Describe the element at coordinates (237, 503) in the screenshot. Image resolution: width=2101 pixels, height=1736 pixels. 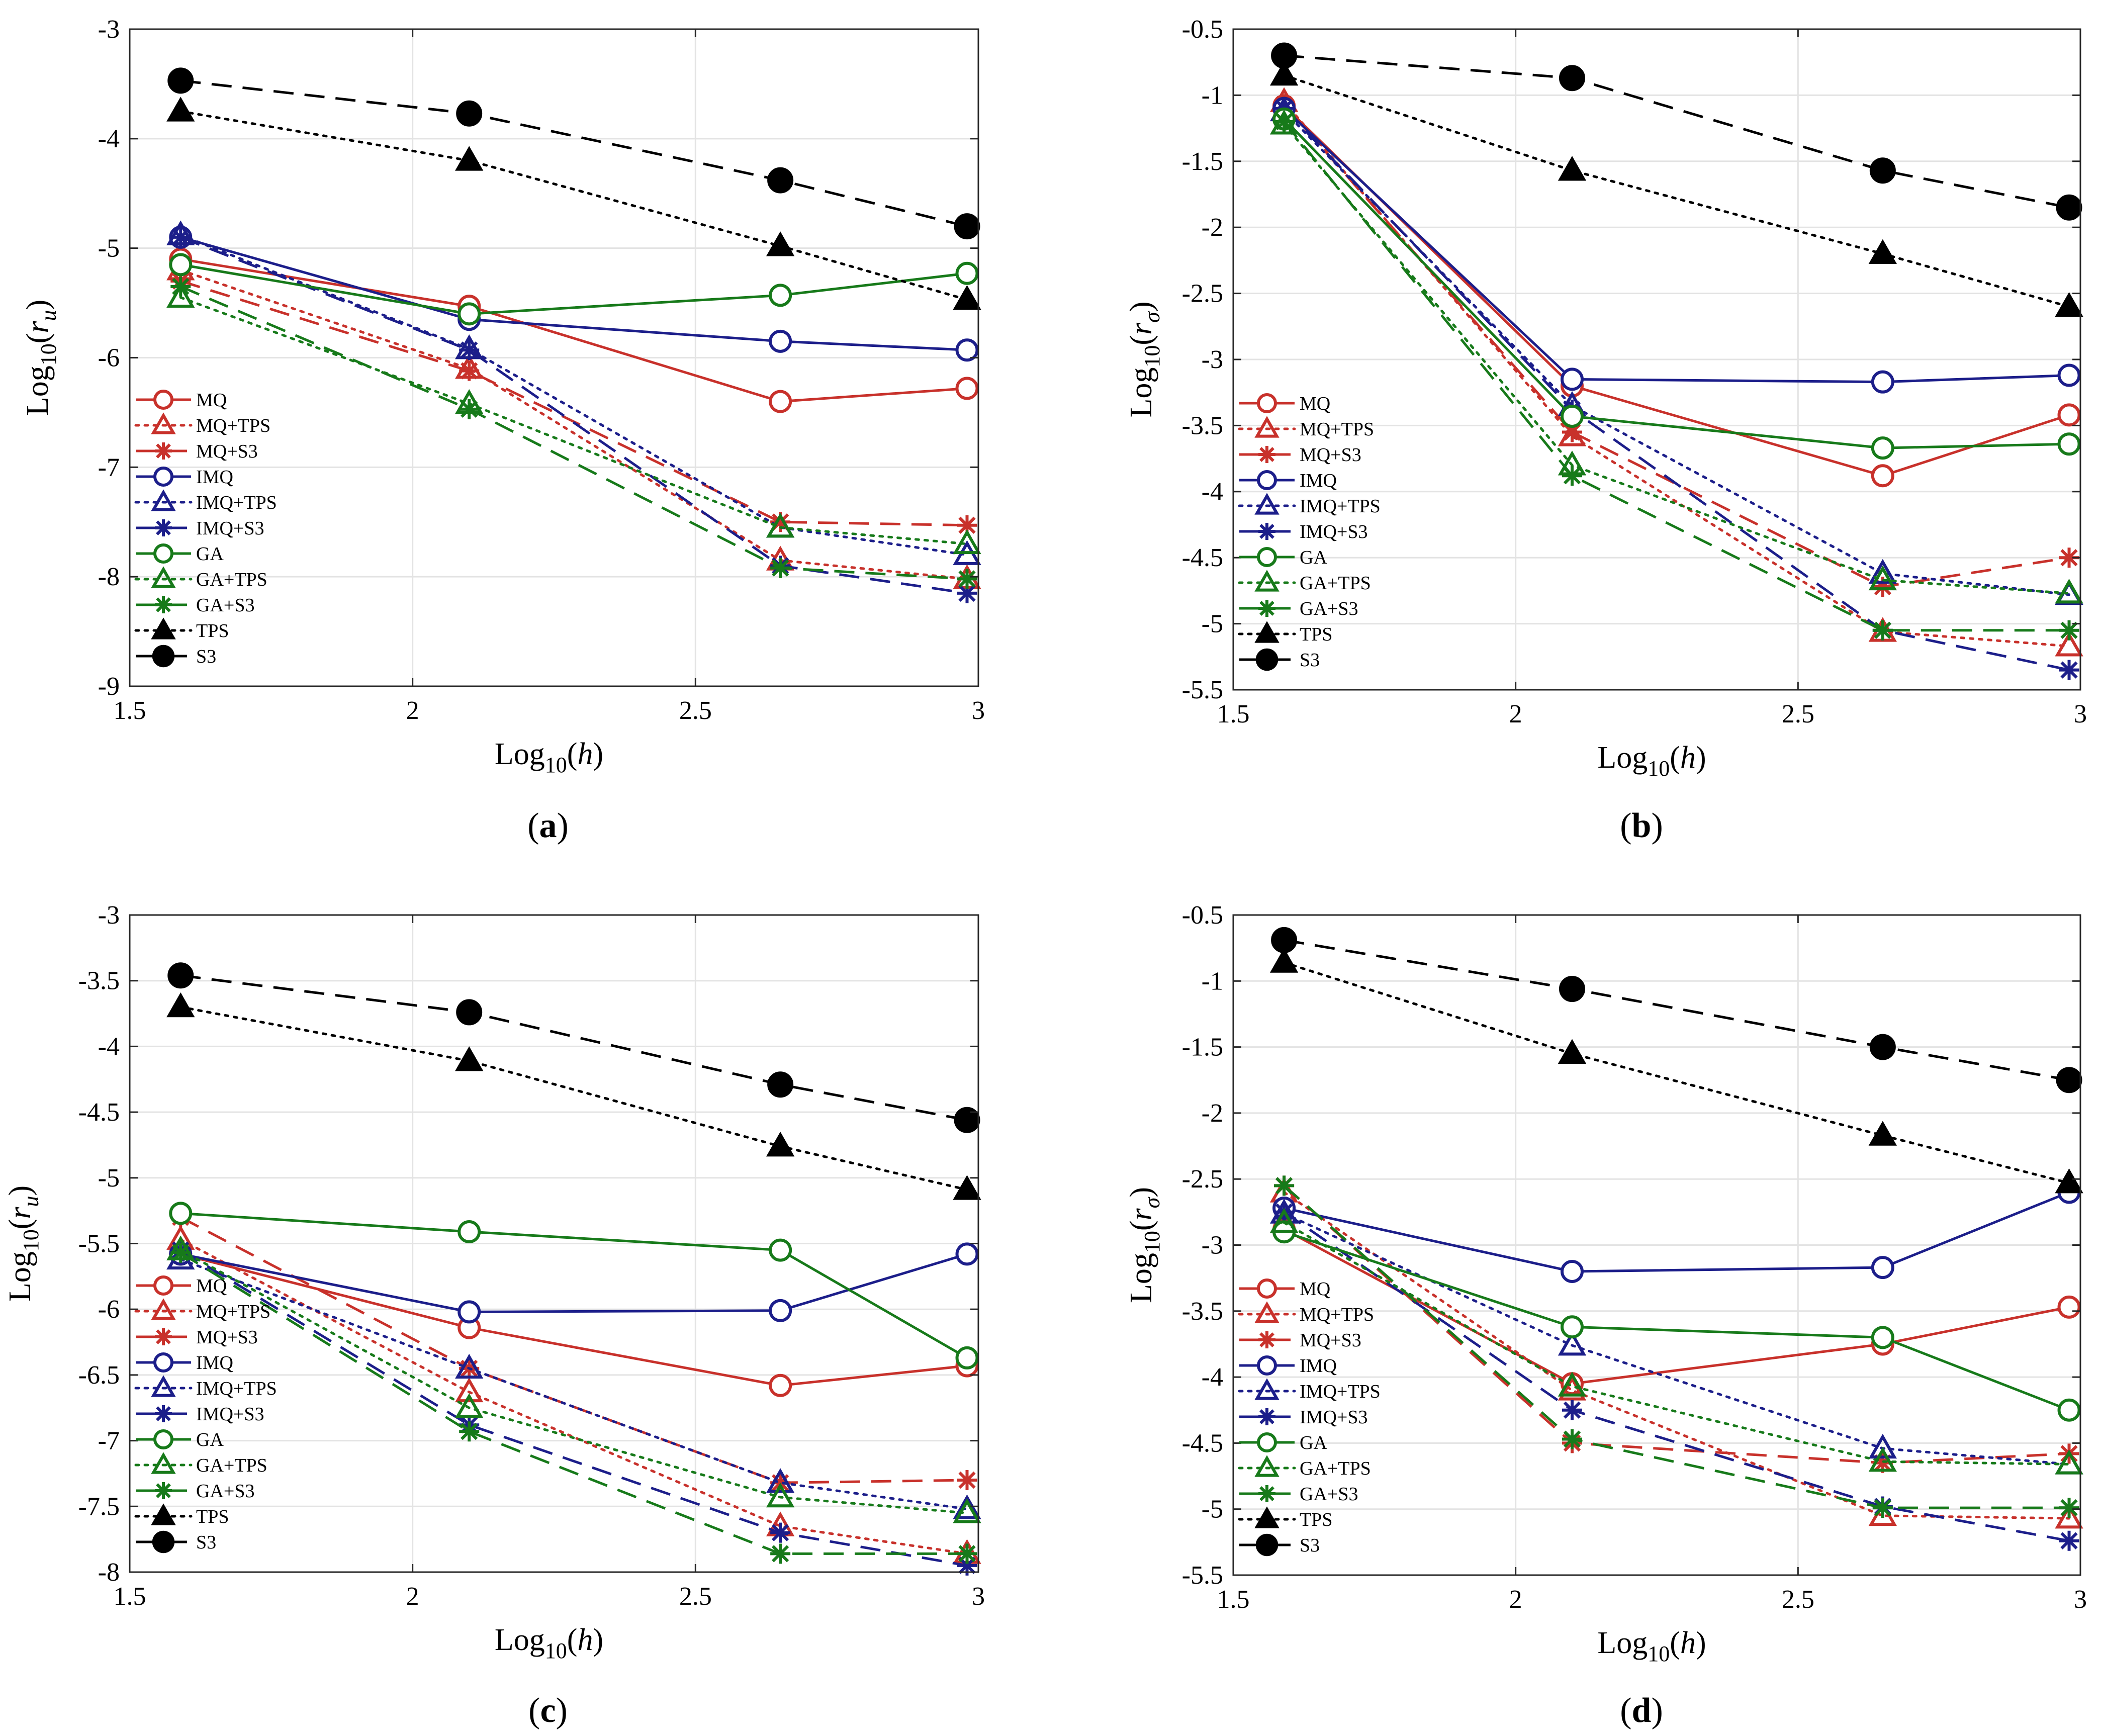
I see `legend-label: IMQ+TPS` at that location.